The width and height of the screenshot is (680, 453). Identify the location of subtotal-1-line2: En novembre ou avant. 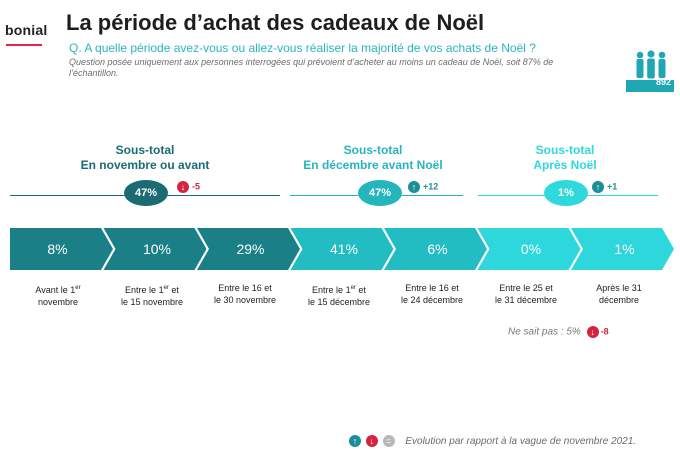
(145, 165).